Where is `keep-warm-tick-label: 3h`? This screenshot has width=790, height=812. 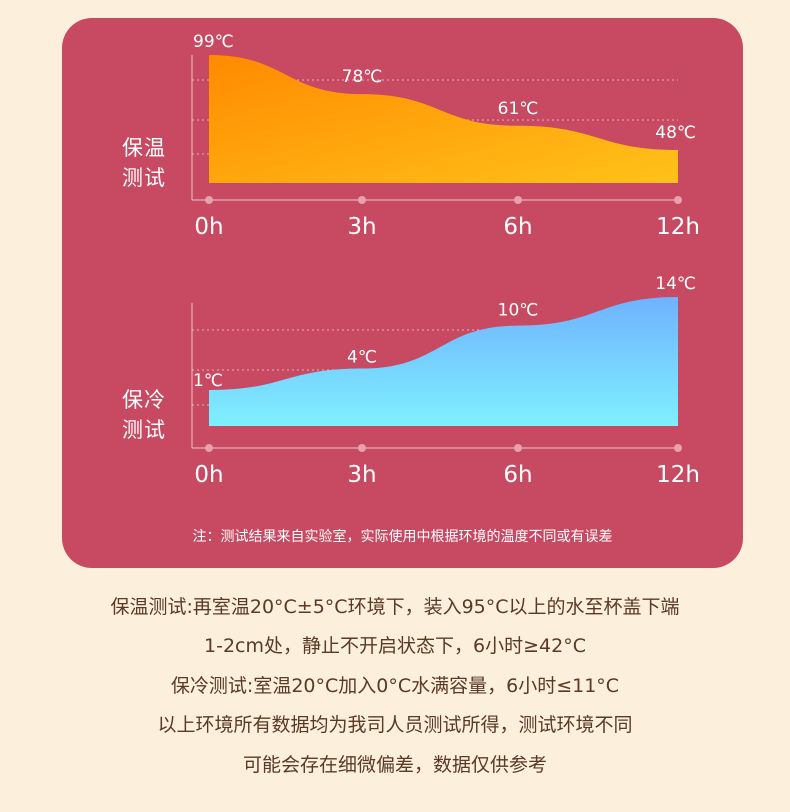 keep-warm-tick-label: 3h is located at coordinates (361, 227).